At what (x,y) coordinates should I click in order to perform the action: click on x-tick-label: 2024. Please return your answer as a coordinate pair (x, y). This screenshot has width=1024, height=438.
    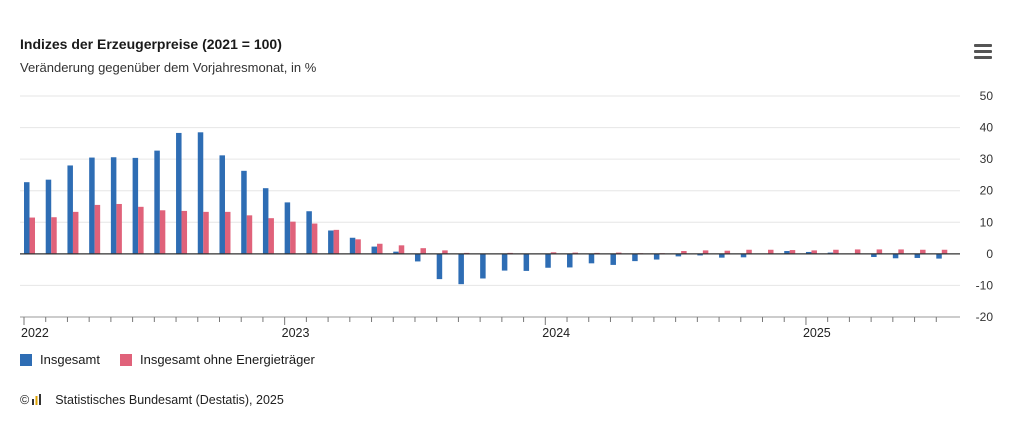
    Looking at the image, I should click on (556, 333).